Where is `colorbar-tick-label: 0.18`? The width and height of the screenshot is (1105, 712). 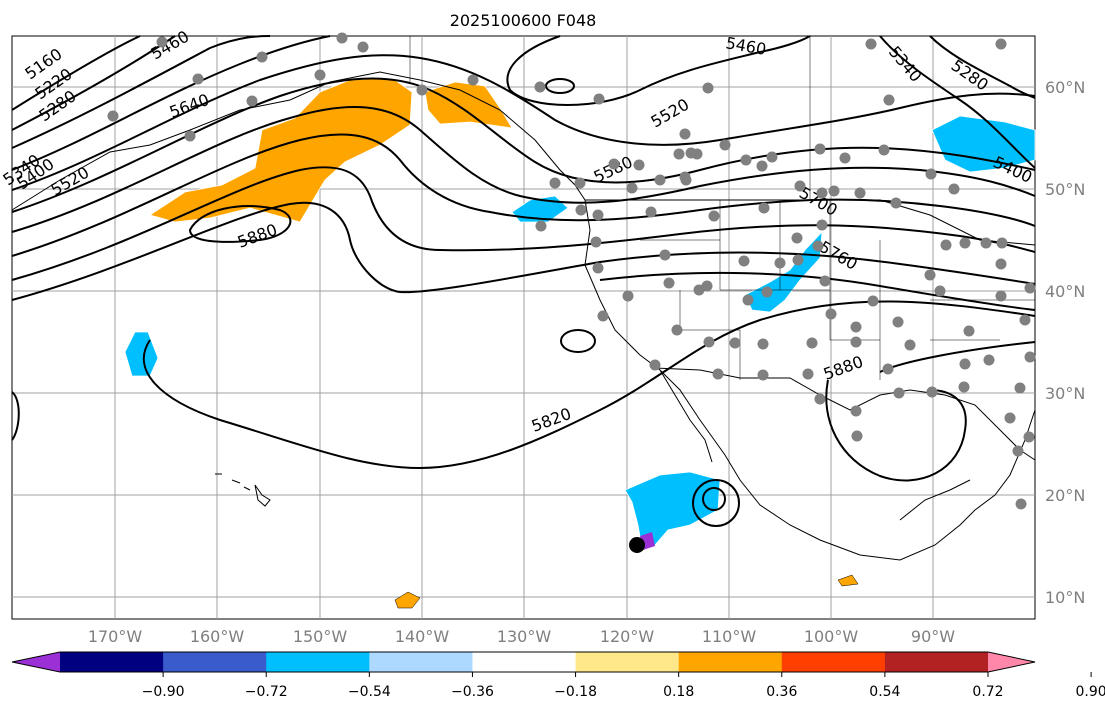
colorbar-tick-label: 0.18 is located at coordinates (678, 692).